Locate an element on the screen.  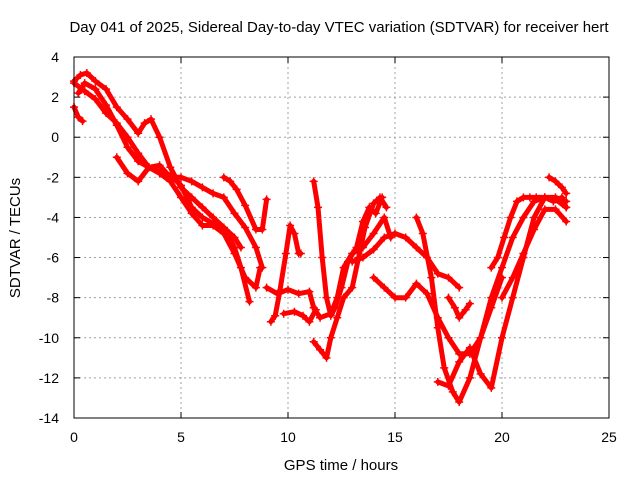
y-tick-label: -10 is located at coordinates (49, 338).